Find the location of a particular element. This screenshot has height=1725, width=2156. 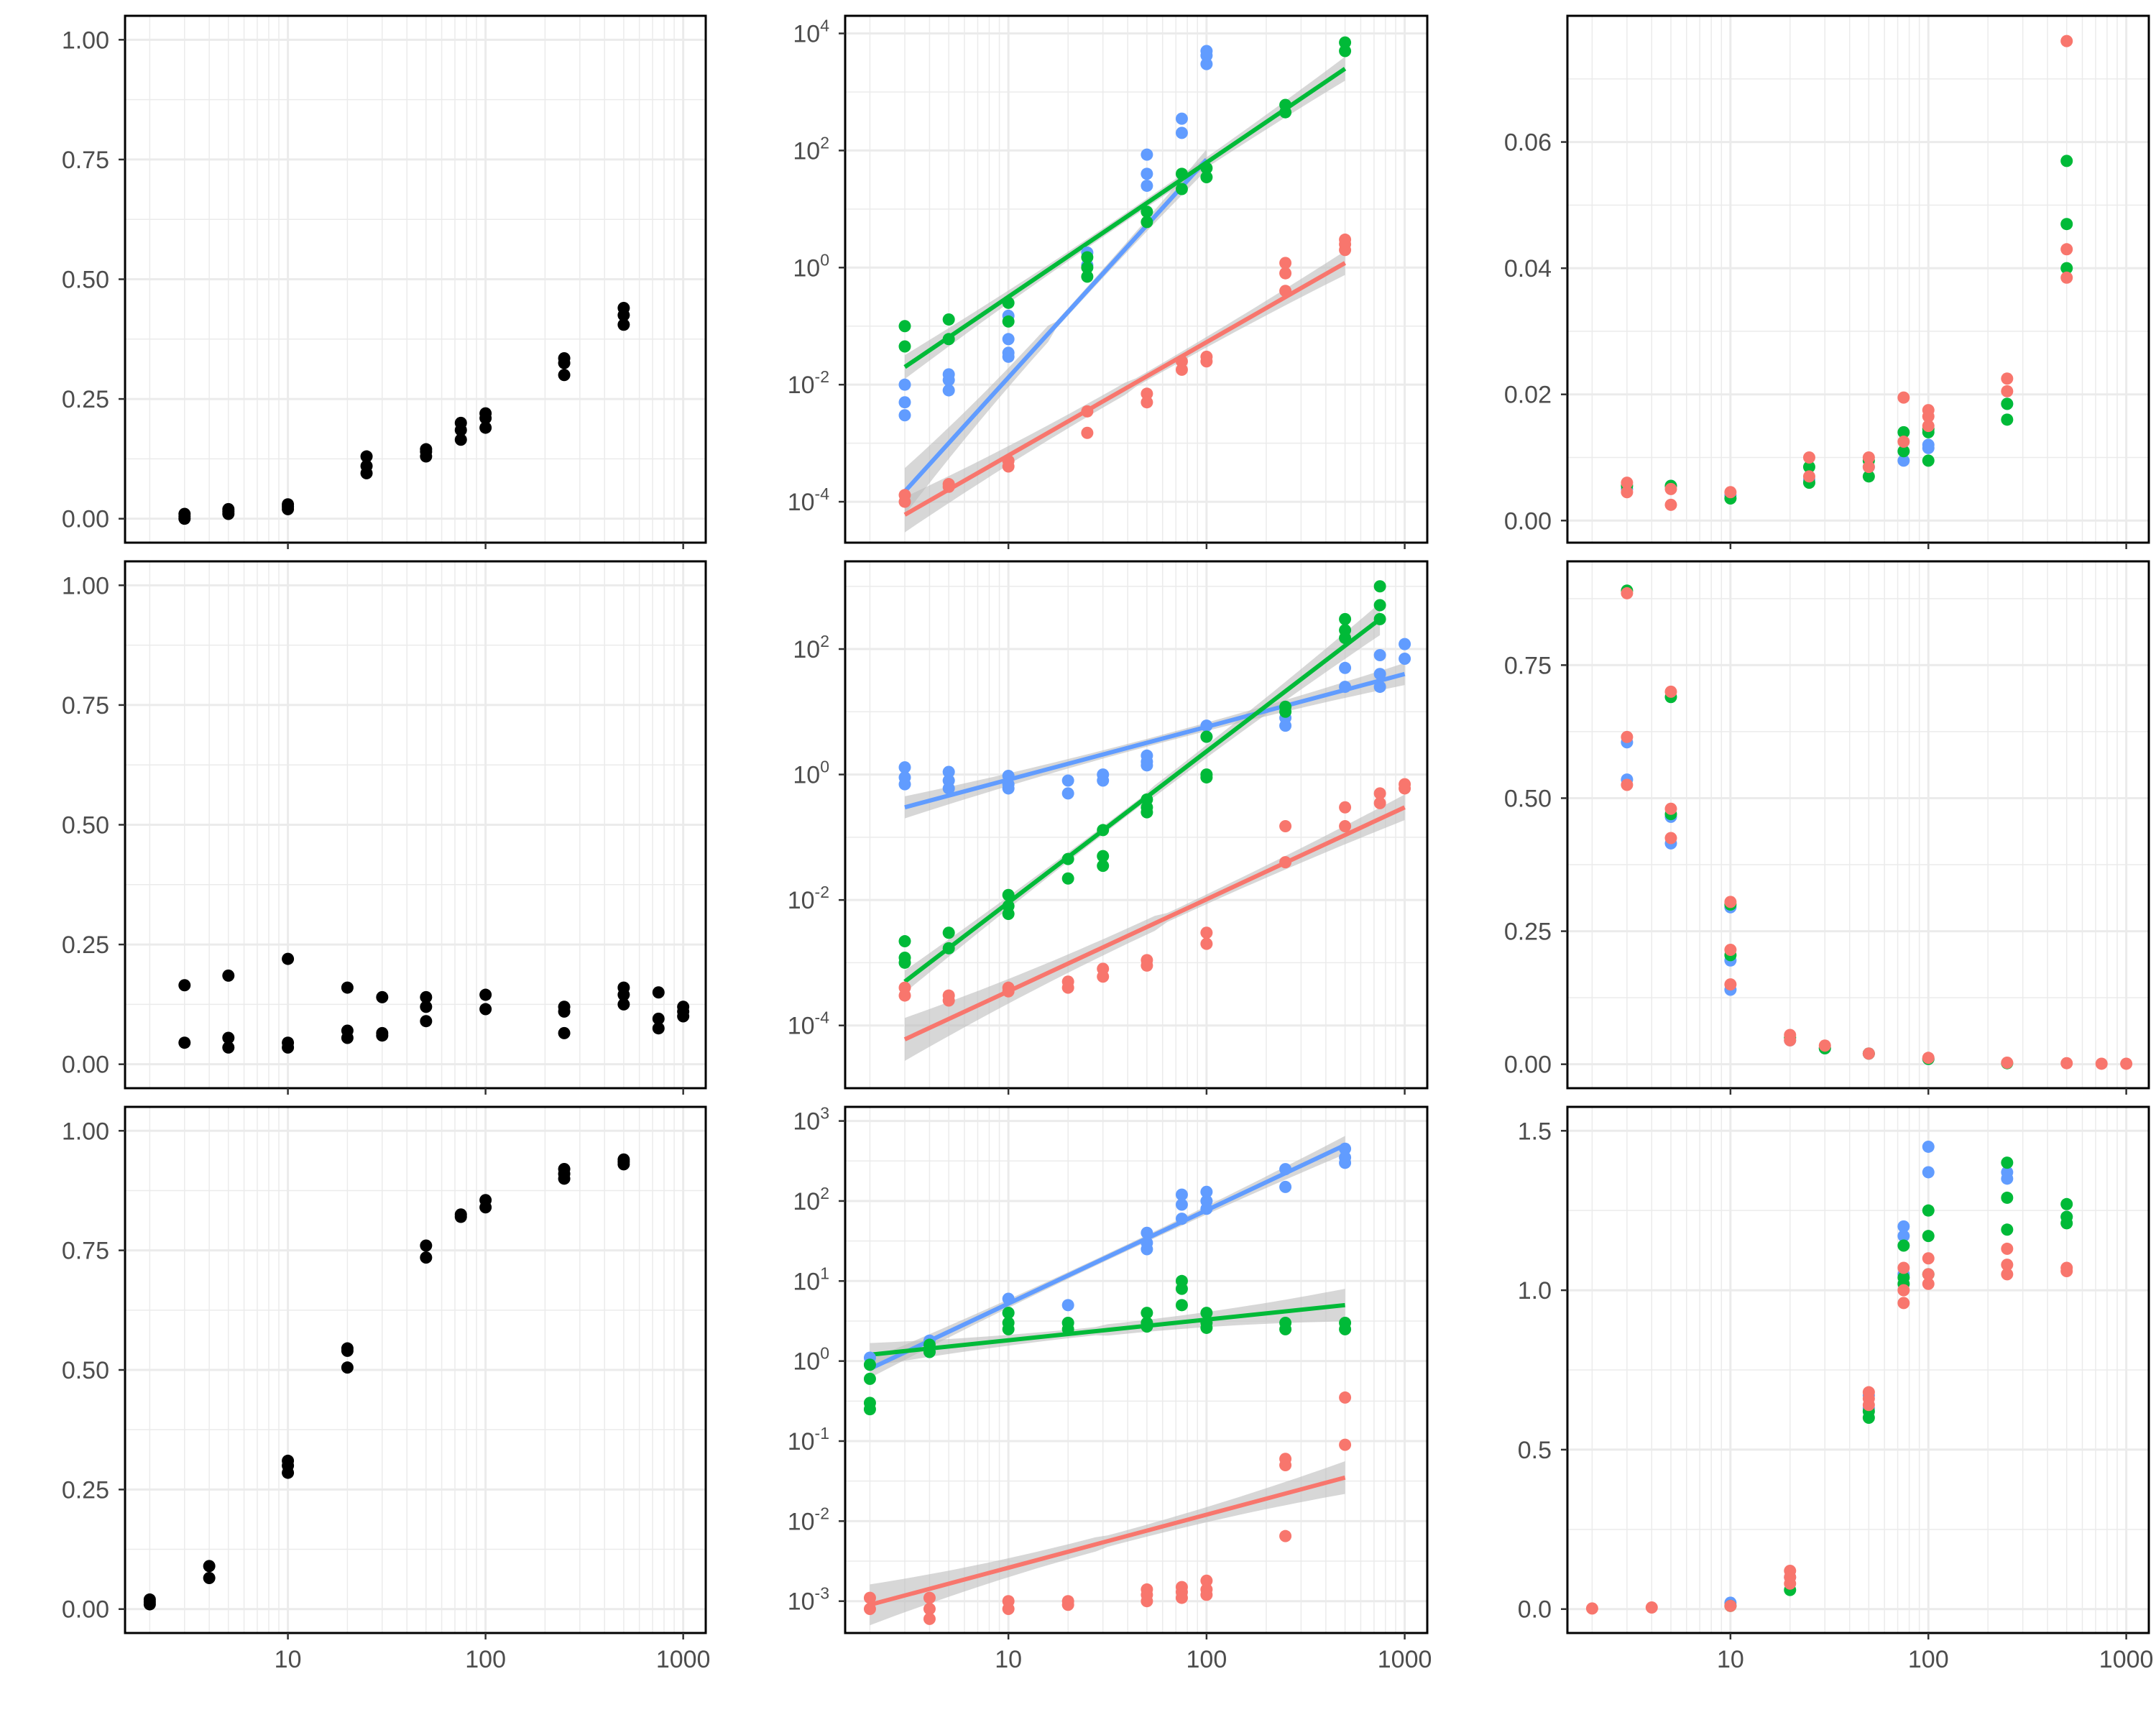

panel-r2c3: 0.00 0.25 0.50 0.75 is located at coordinates (1827, 827).